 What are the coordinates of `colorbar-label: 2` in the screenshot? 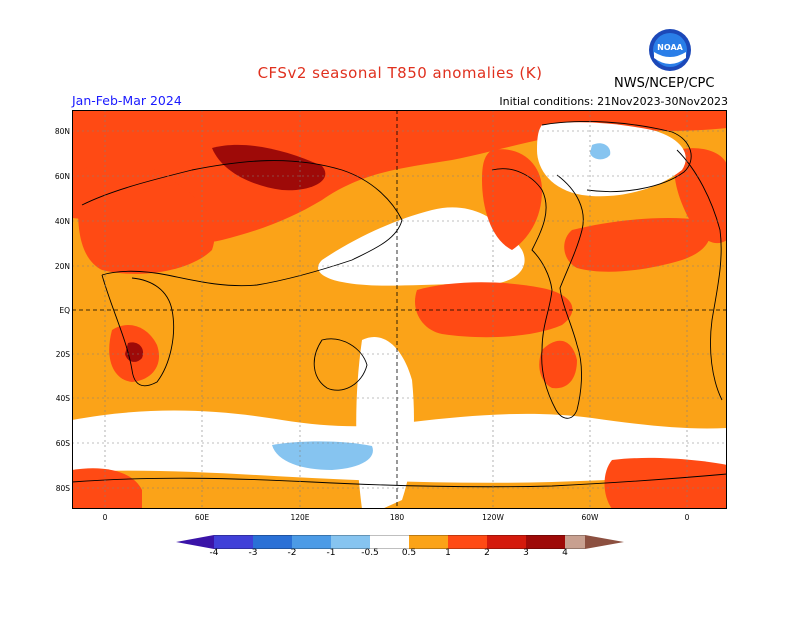 It's located at (487, 553).